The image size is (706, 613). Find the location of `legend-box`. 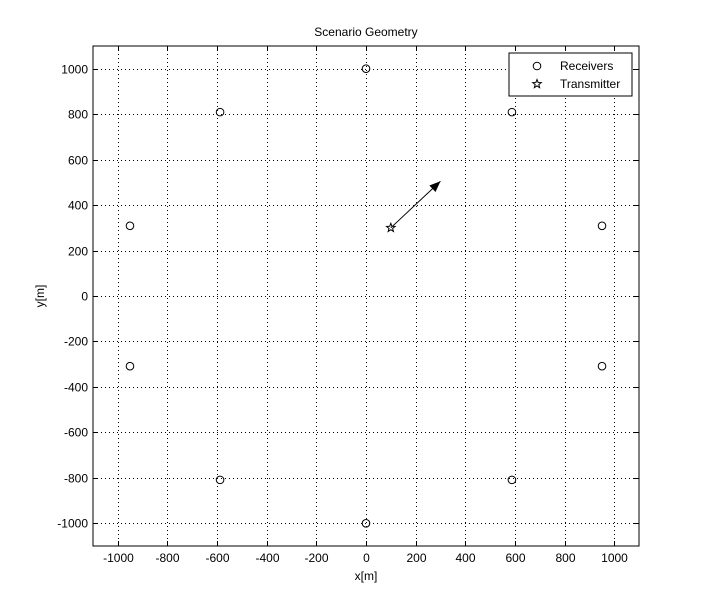

legend-box is located at coordinates (570, 74).